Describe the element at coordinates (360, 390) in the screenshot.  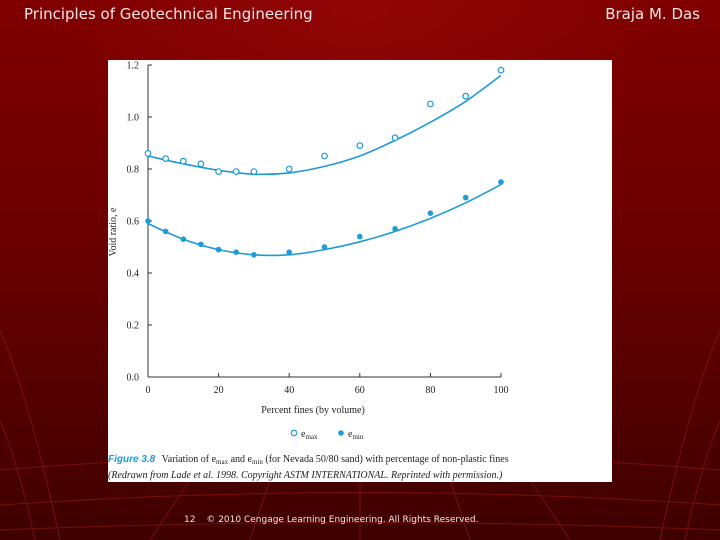
I see `x-tick-label: 60` at that location.